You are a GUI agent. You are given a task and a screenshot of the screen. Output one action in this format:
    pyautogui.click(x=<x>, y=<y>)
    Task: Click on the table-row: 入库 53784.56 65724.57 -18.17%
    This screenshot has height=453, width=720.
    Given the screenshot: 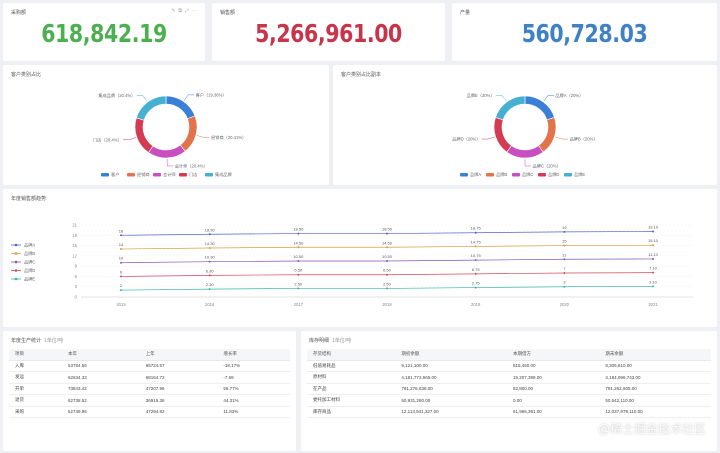 What is the action you would take?
    pyautogui.click(x=149, y=366)
    